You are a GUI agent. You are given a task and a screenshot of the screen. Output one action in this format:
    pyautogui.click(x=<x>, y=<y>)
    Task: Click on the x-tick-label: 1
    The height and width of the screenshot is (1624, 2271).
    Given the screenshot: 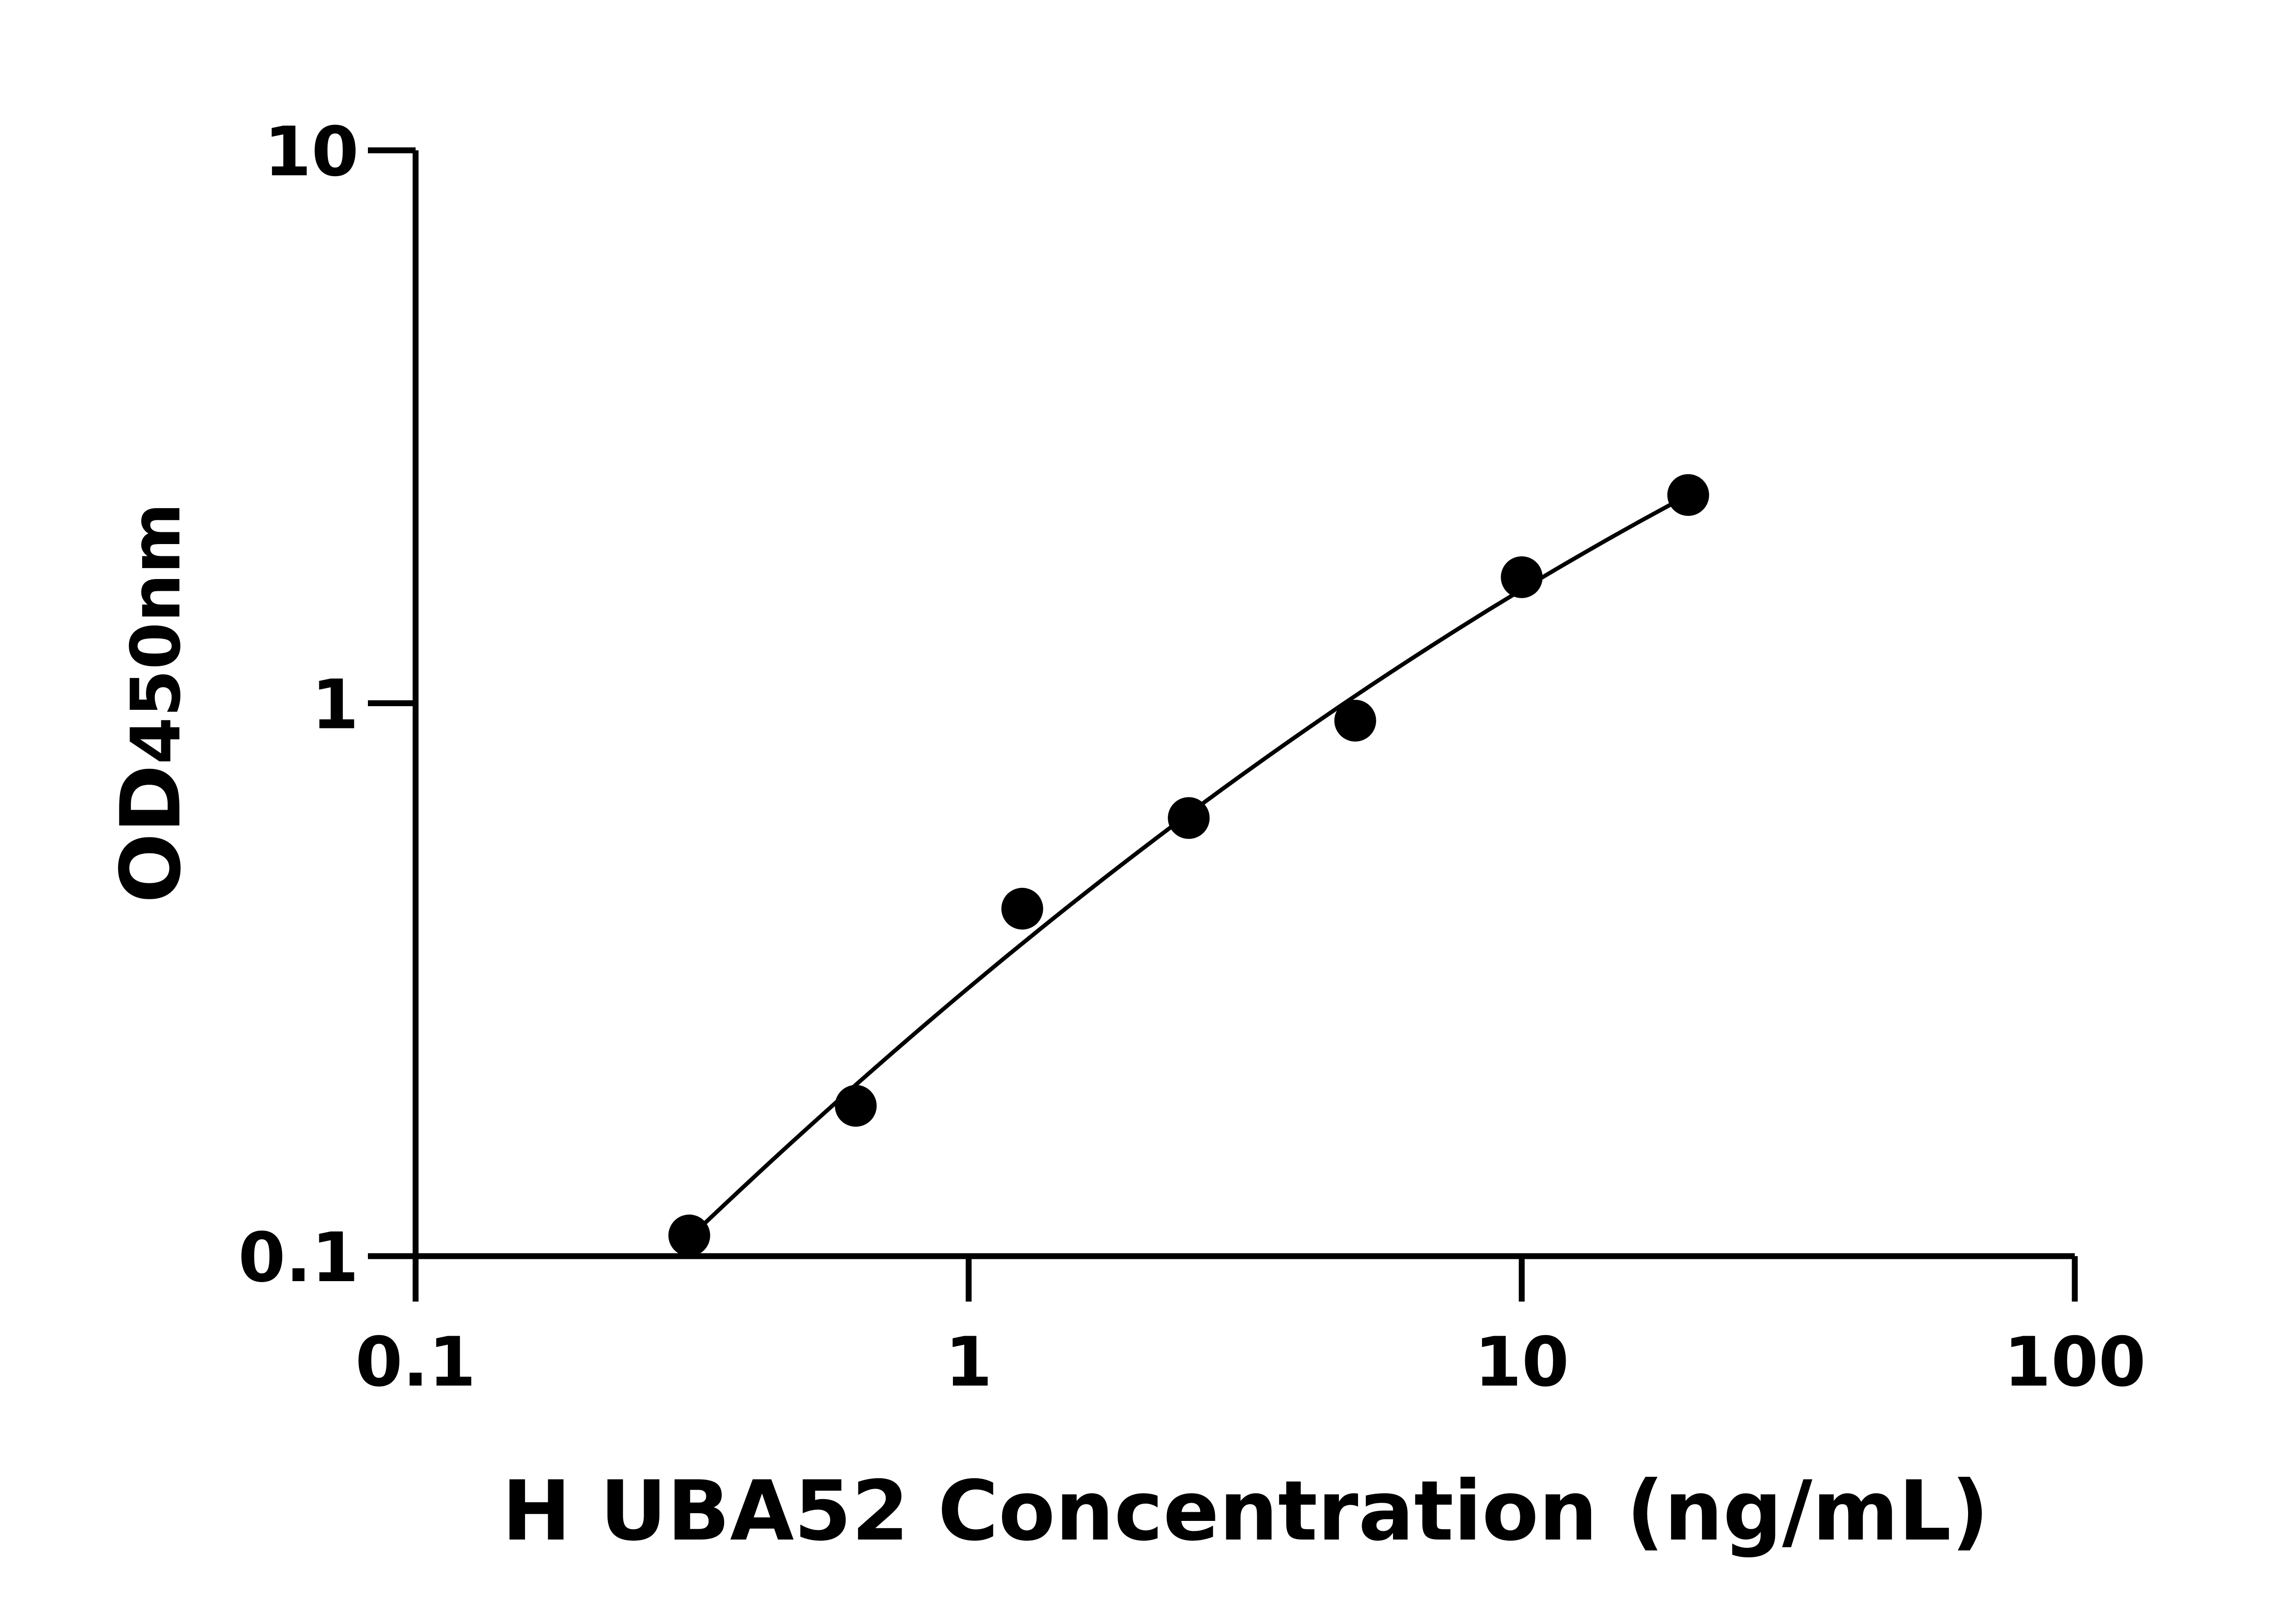 What is the action you would take?
    pyautogui.click(x=968, y=1362)
    